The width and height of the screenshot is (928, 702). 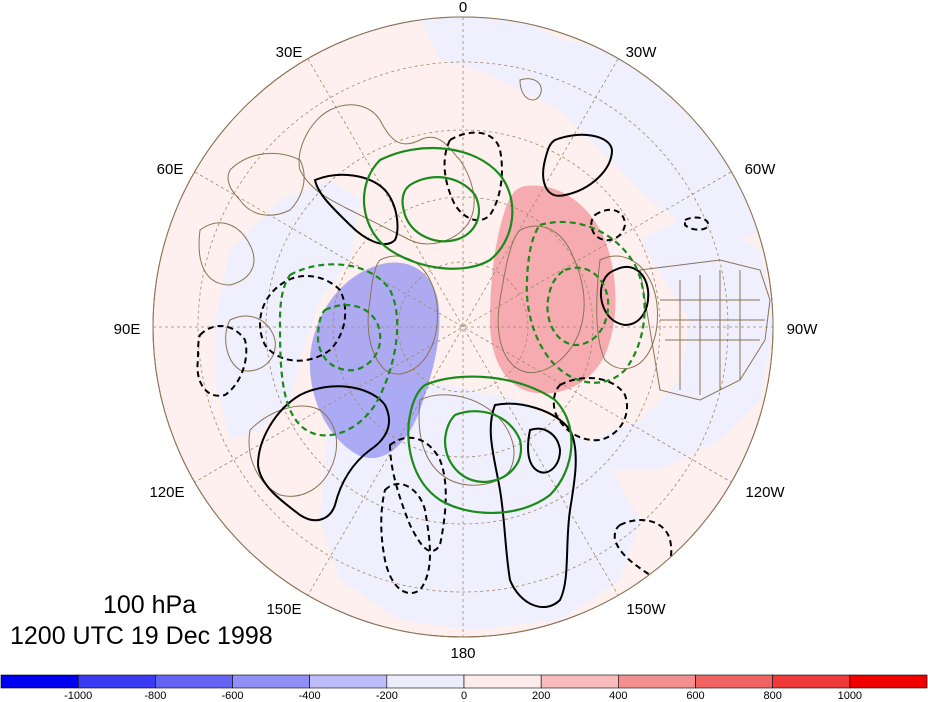 I want to click on colorbar-label: -200, so click(x=387, y=696).